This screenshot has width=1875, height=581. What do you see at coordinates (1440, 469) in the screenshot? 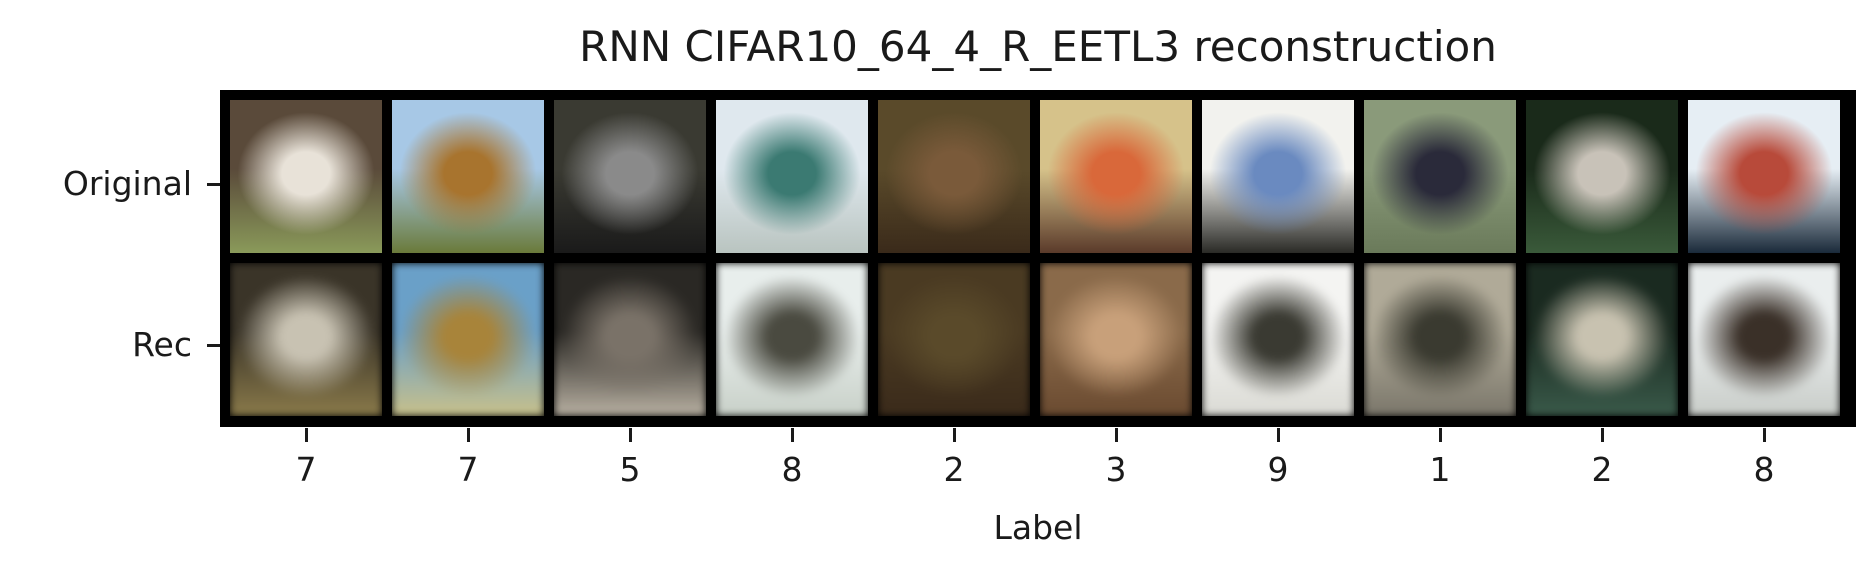
I see `xtick-label: 1` at bounding box center [1440, 469].